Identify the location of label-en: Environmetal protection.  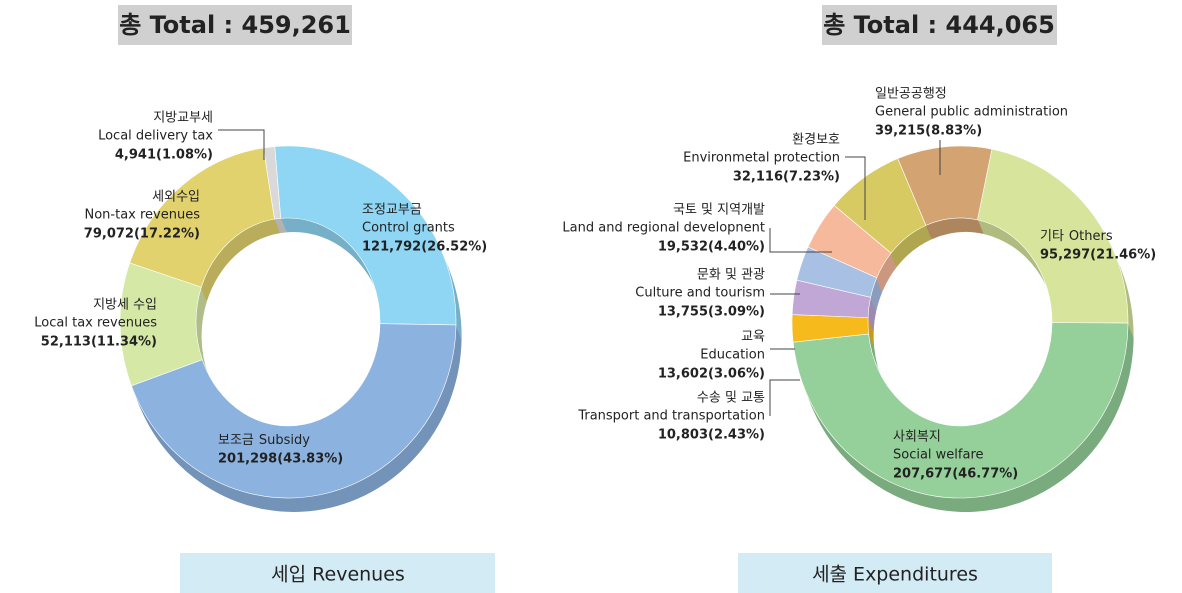
(761, 158).